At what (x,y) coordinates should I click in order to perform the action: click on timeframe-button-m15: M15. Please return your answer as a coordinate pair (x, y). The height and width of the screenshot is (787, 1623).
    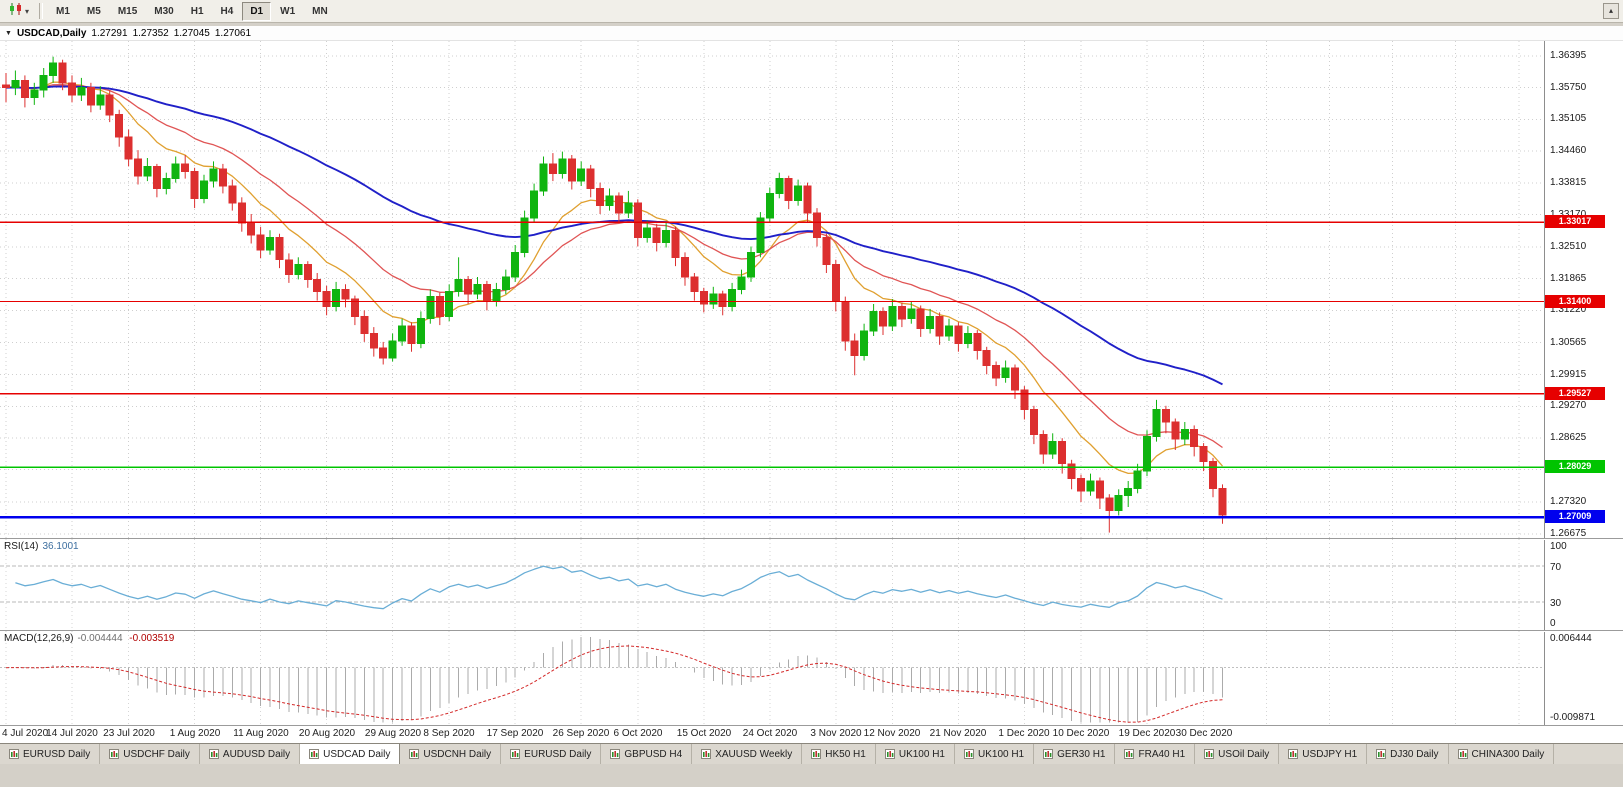
    Looking at the image, I should click on (127, 11).